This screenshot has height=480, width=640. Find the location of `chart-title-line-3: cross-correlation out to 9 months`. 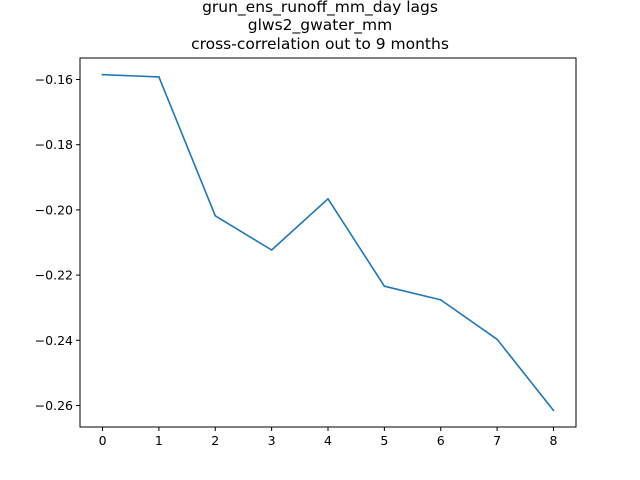

chart-title-line-3: cross-correlation out to 9 months is located at coordinates (320, 44).